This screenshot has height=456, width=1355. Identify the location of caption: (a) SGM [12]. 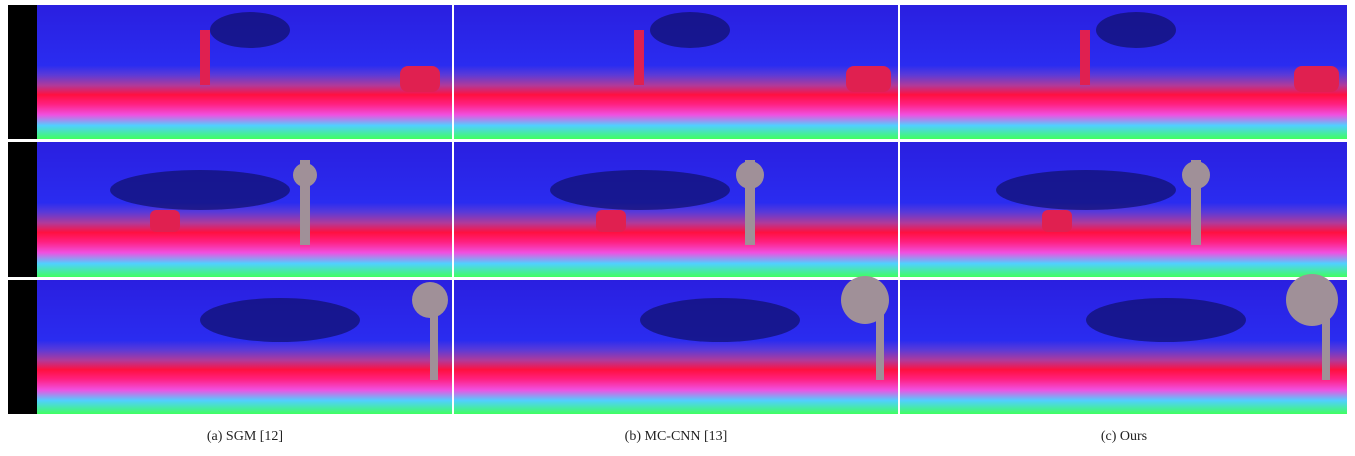
(245, 436).